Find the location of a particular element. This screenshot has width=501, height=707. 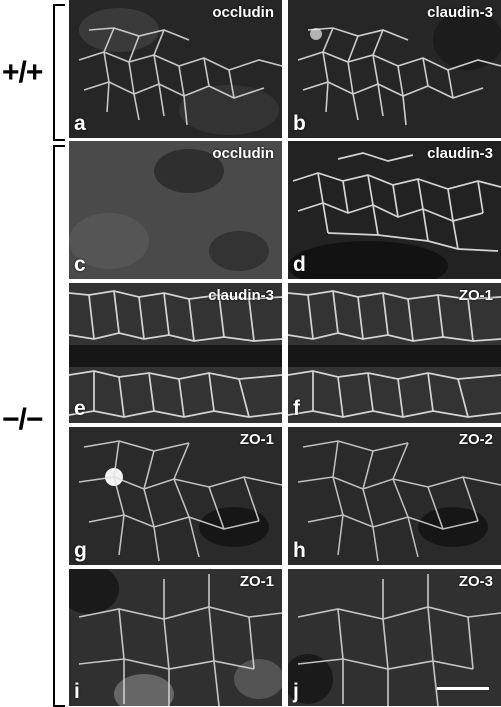

micrograph-b is located at coordinates (394, 69).